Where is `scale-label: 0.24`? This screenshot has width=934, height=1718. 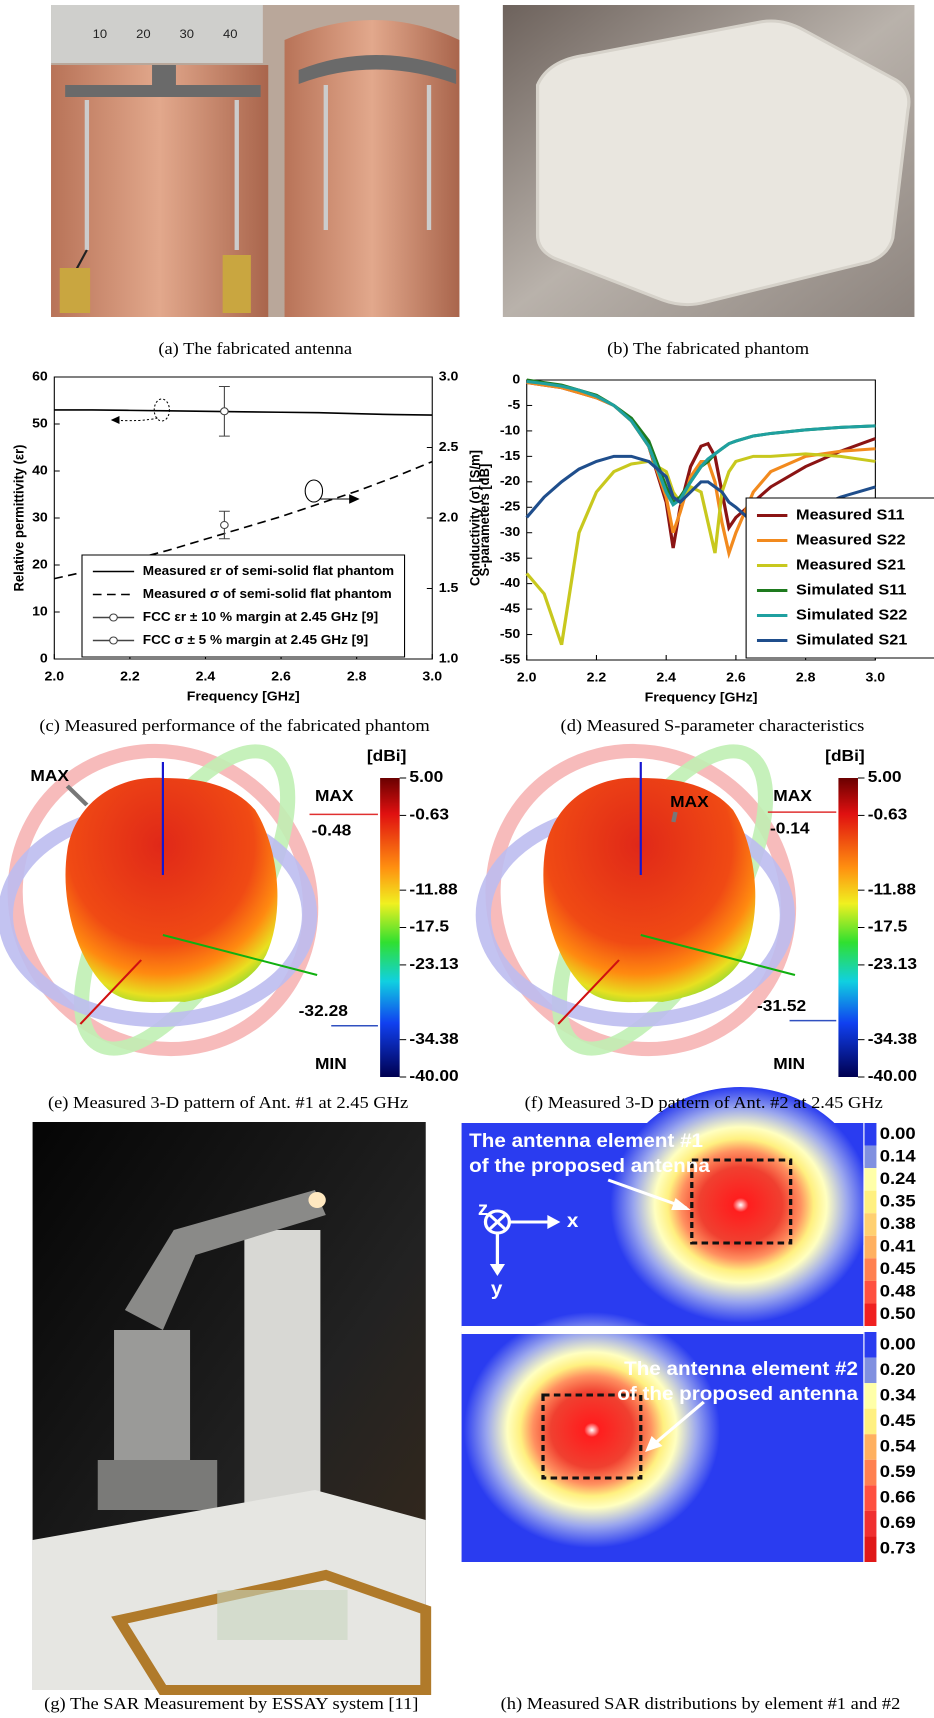 scale-label: 0.24 is located at coordinates (898, 1178).